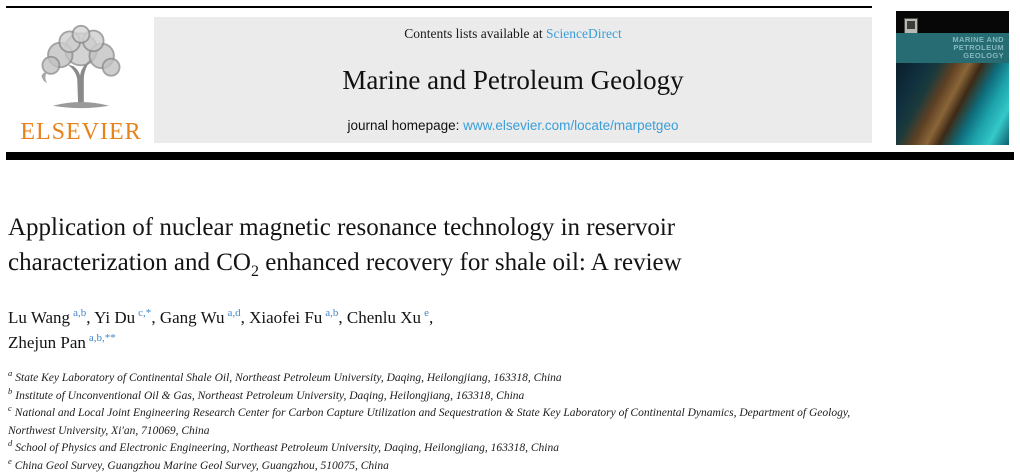 This screenshot has height=475, width=1020. Describe the element at coordinates (47, 342) in the screenshot. I see `author-name: Zhejun Pan` at that location.